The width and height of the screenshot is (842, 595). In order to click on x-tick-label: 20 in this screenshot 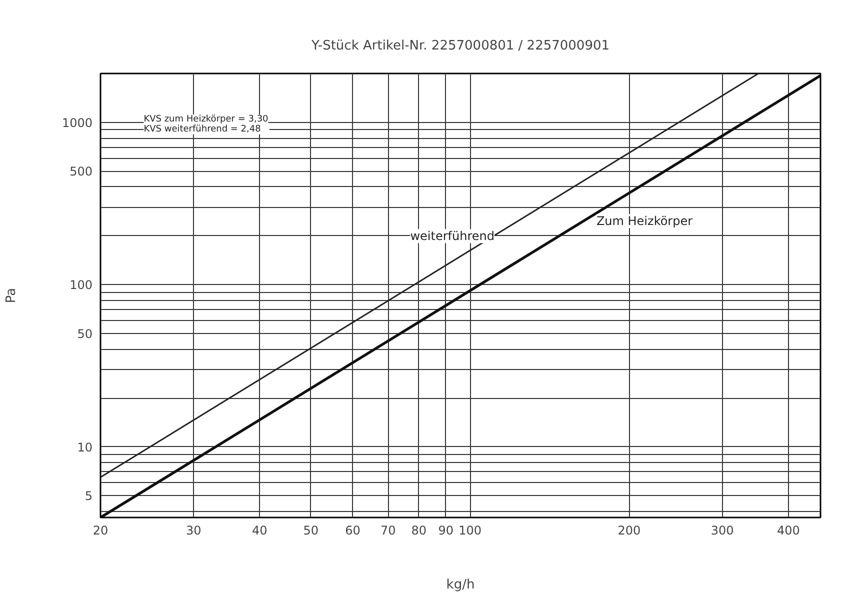, I will do `click(100, 531)`.